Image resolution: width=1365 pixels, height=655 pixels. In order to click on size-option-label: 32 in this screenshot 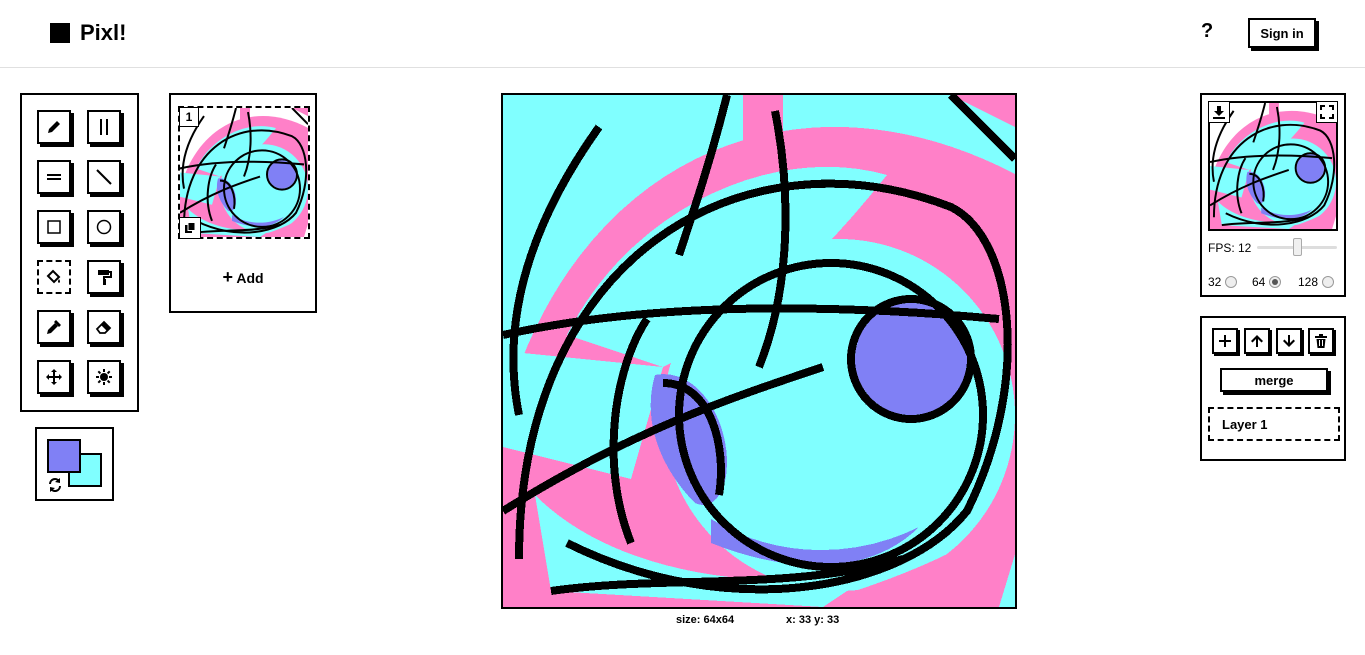, I will do `click(1215, 282)`.